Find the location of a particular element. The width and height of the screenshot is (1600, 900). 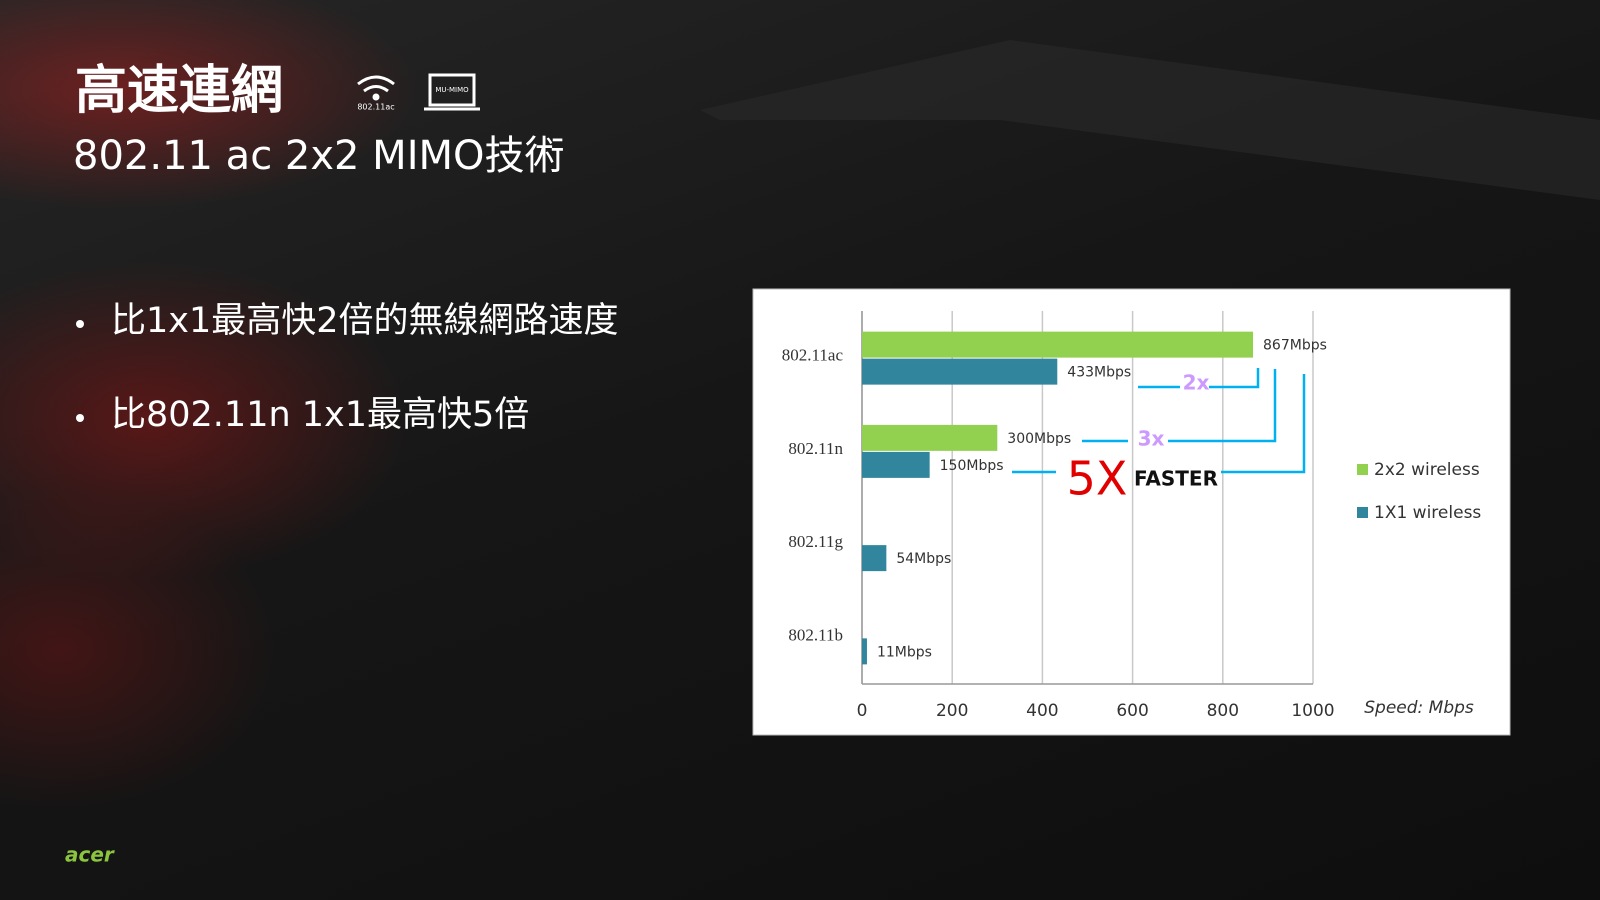

data-label: 300Mbps is located at coordinates (1039, 439).